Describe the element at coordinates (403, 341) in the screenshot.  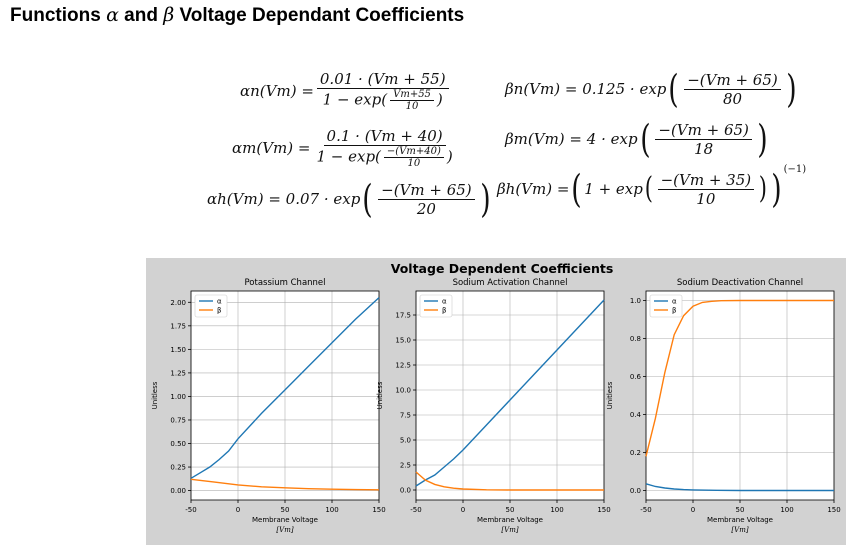
I see `y-tick-label: 15.0` at that location.